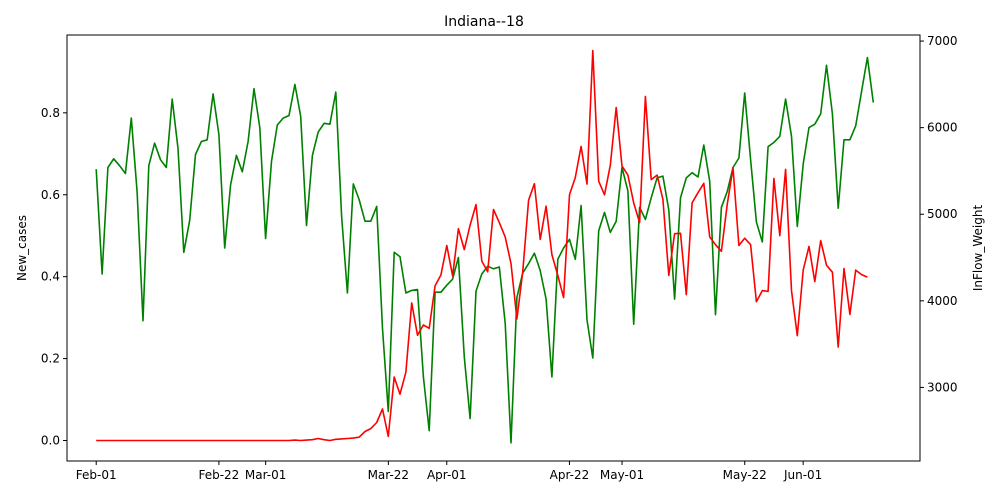 The height and width of the screenshot is (500, 1000). I want to click on y-right-tick-label: 3000, so click(942, 387).